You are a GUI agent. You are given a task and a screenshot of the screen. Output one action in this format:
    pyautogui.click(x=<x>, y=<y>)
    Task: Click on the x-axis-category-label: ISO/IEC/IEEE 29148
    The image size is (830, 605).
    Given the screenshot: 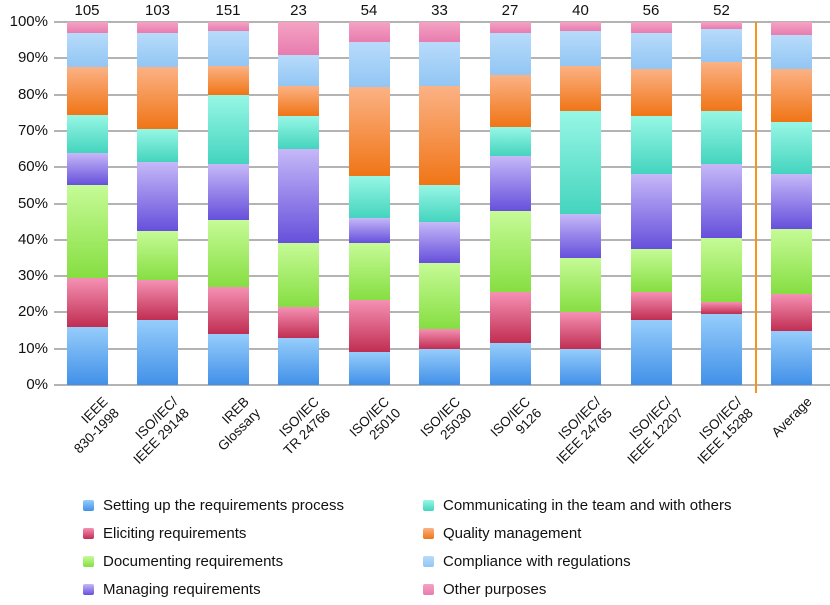 What is the action you would take?
    pyautogui.click(x=156, y=430)
    